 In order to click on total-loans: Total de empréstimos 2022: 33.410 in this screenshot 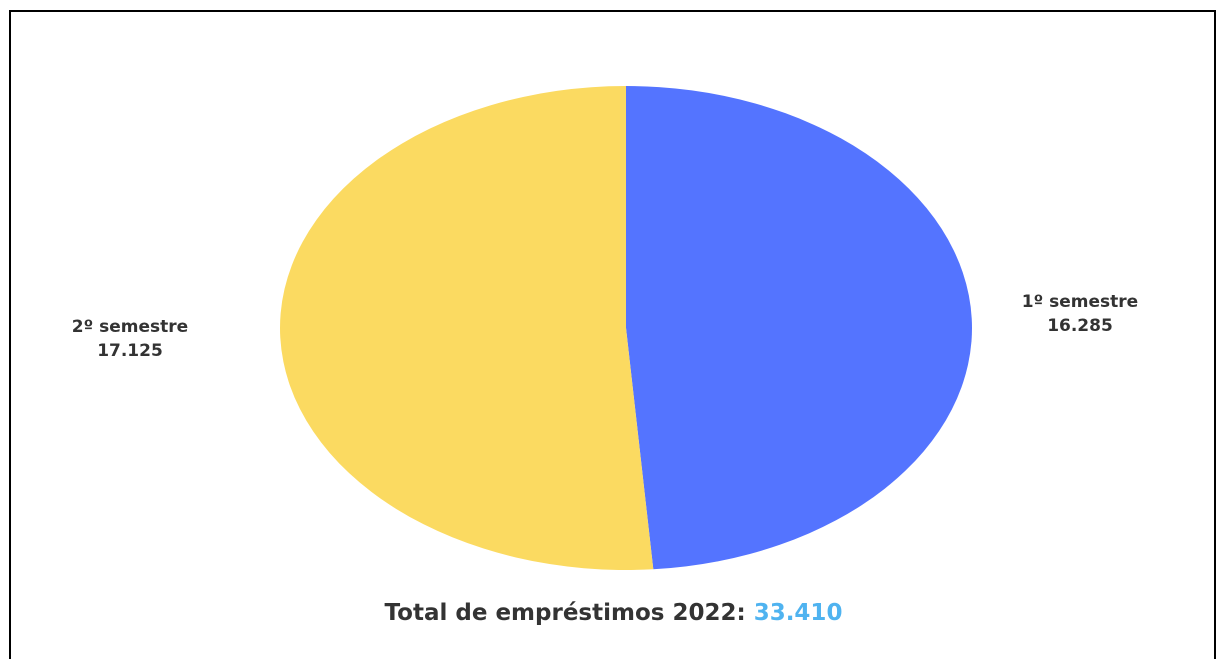, I will do `click(613, 613)`.